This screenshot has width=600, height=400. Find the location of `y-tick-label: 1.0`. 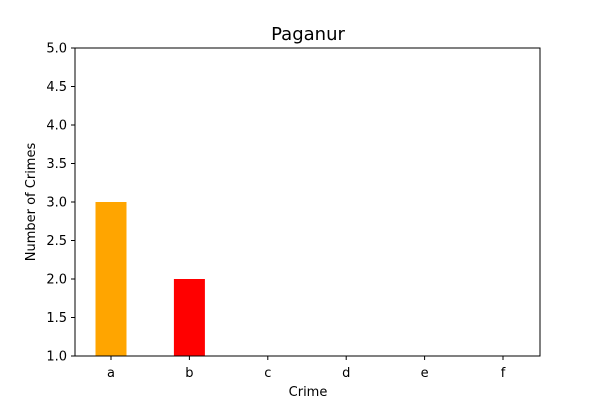

y-tick-label: 1.0 is located at coordinates (56, 357).